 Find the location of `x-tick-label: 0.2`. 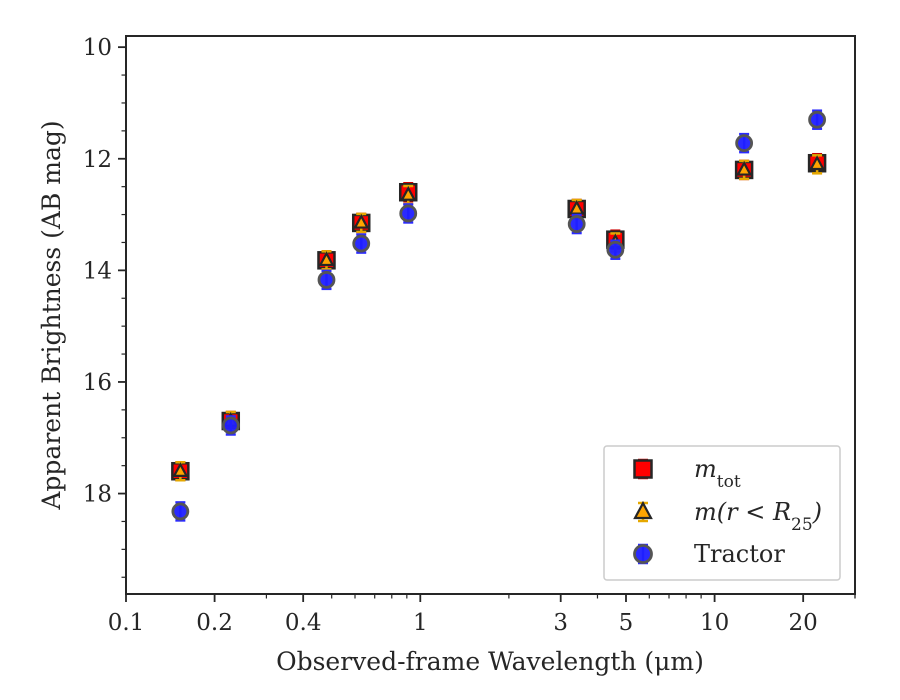

x-tick-label: 0.2 is located at coordinates (214, 623).